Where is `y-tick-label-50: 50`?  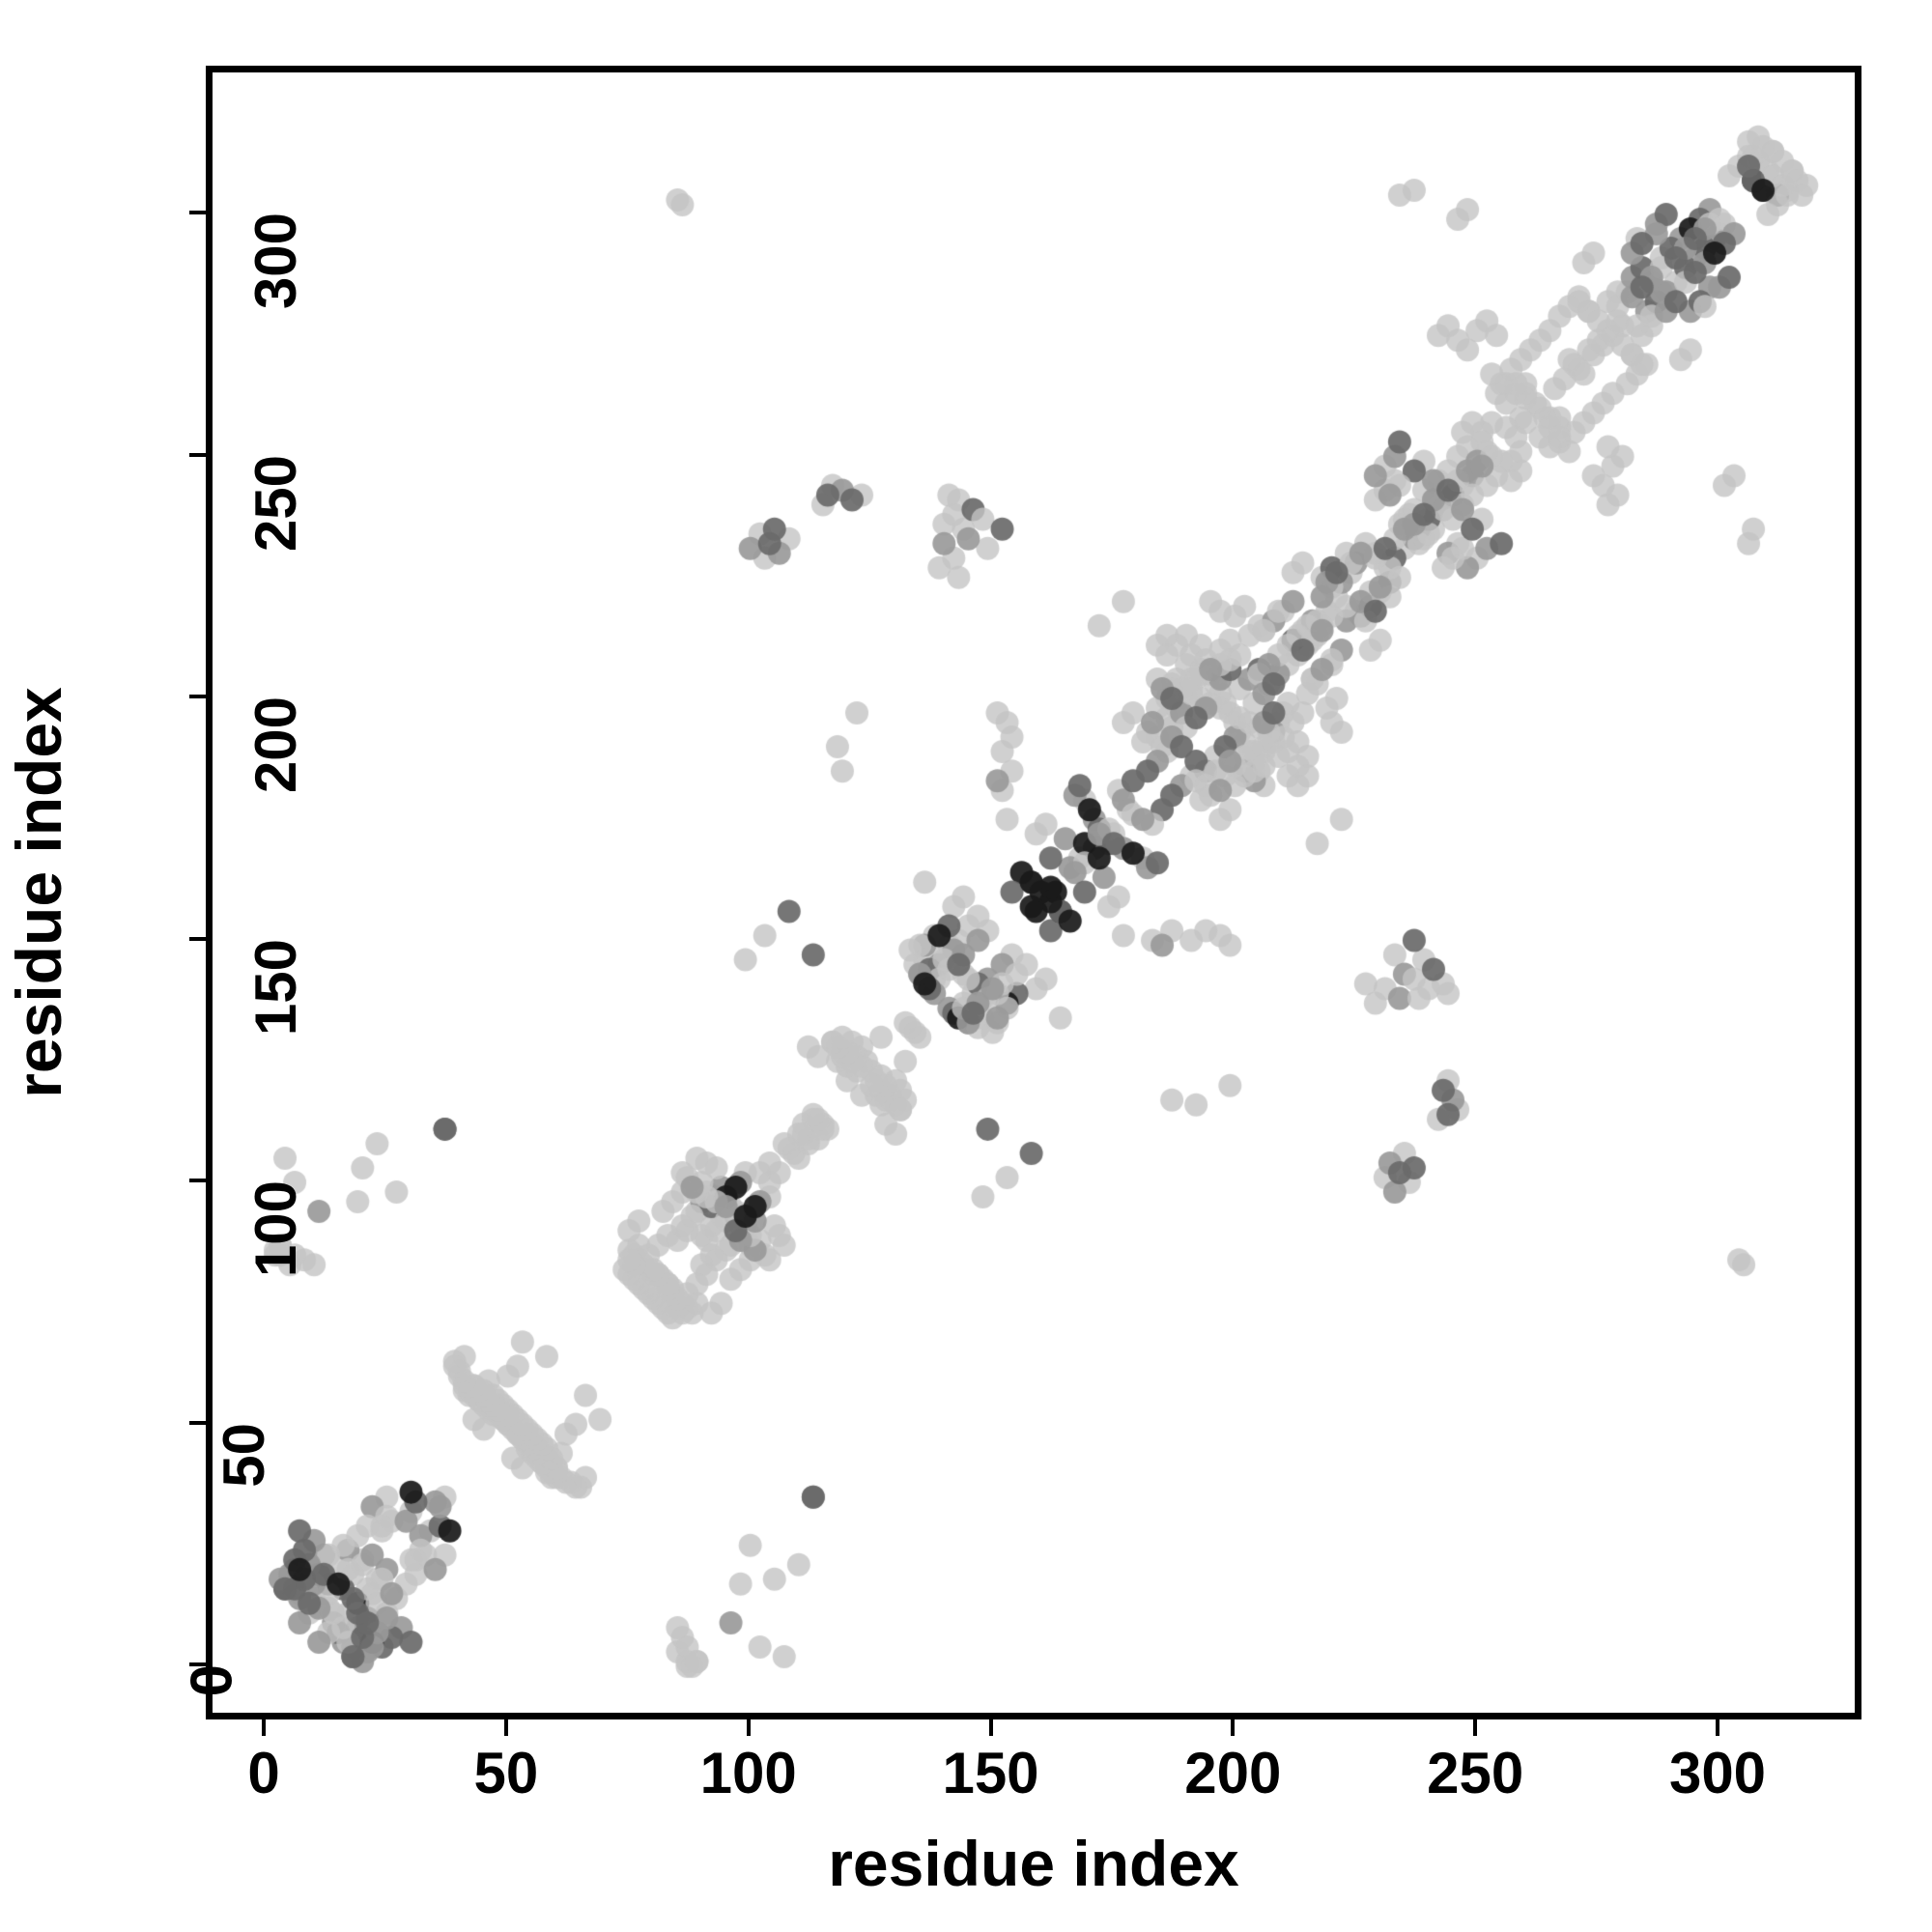
y-tick-label-50: 50 is located at coordinates (243, 1455).